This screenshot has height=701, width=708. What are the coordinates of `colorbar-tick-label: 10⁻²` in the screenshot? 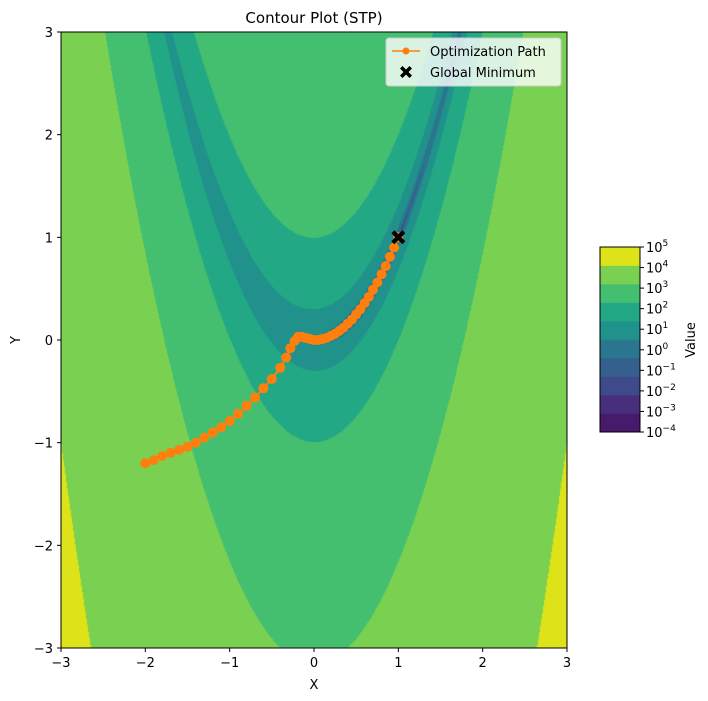 It's located at (661, 391).